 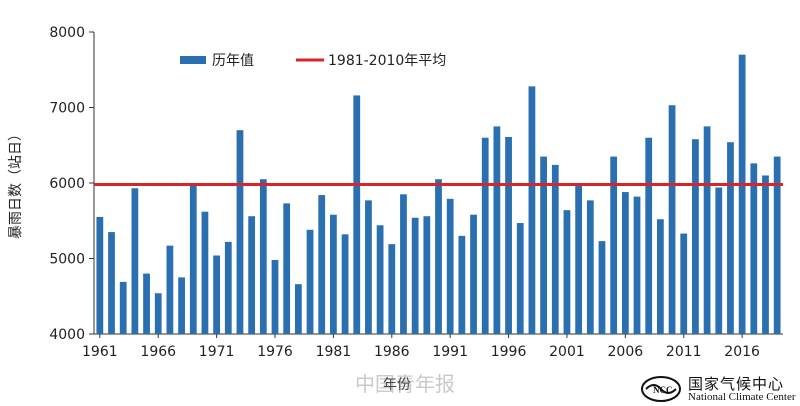 I want to click on x-tick-label: 1981, so click(x=334, y=352).